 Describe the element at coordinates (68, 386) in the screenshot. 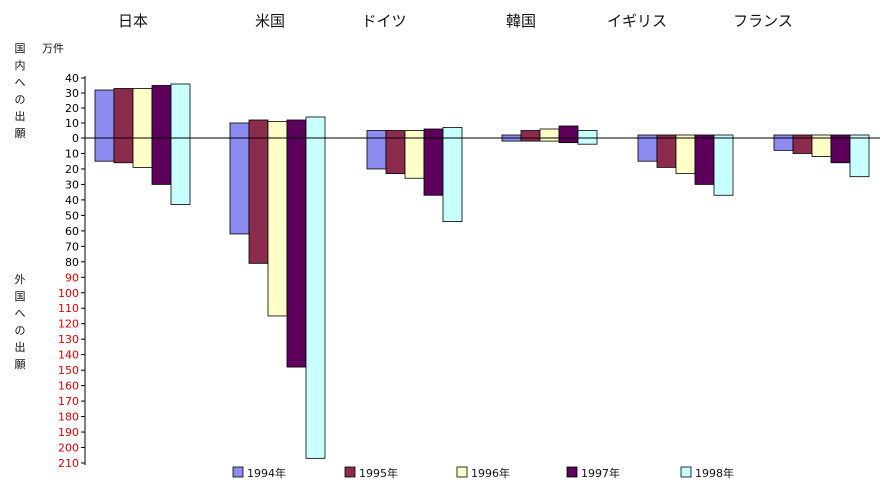

I see `y-tick-label: 160` at that location.